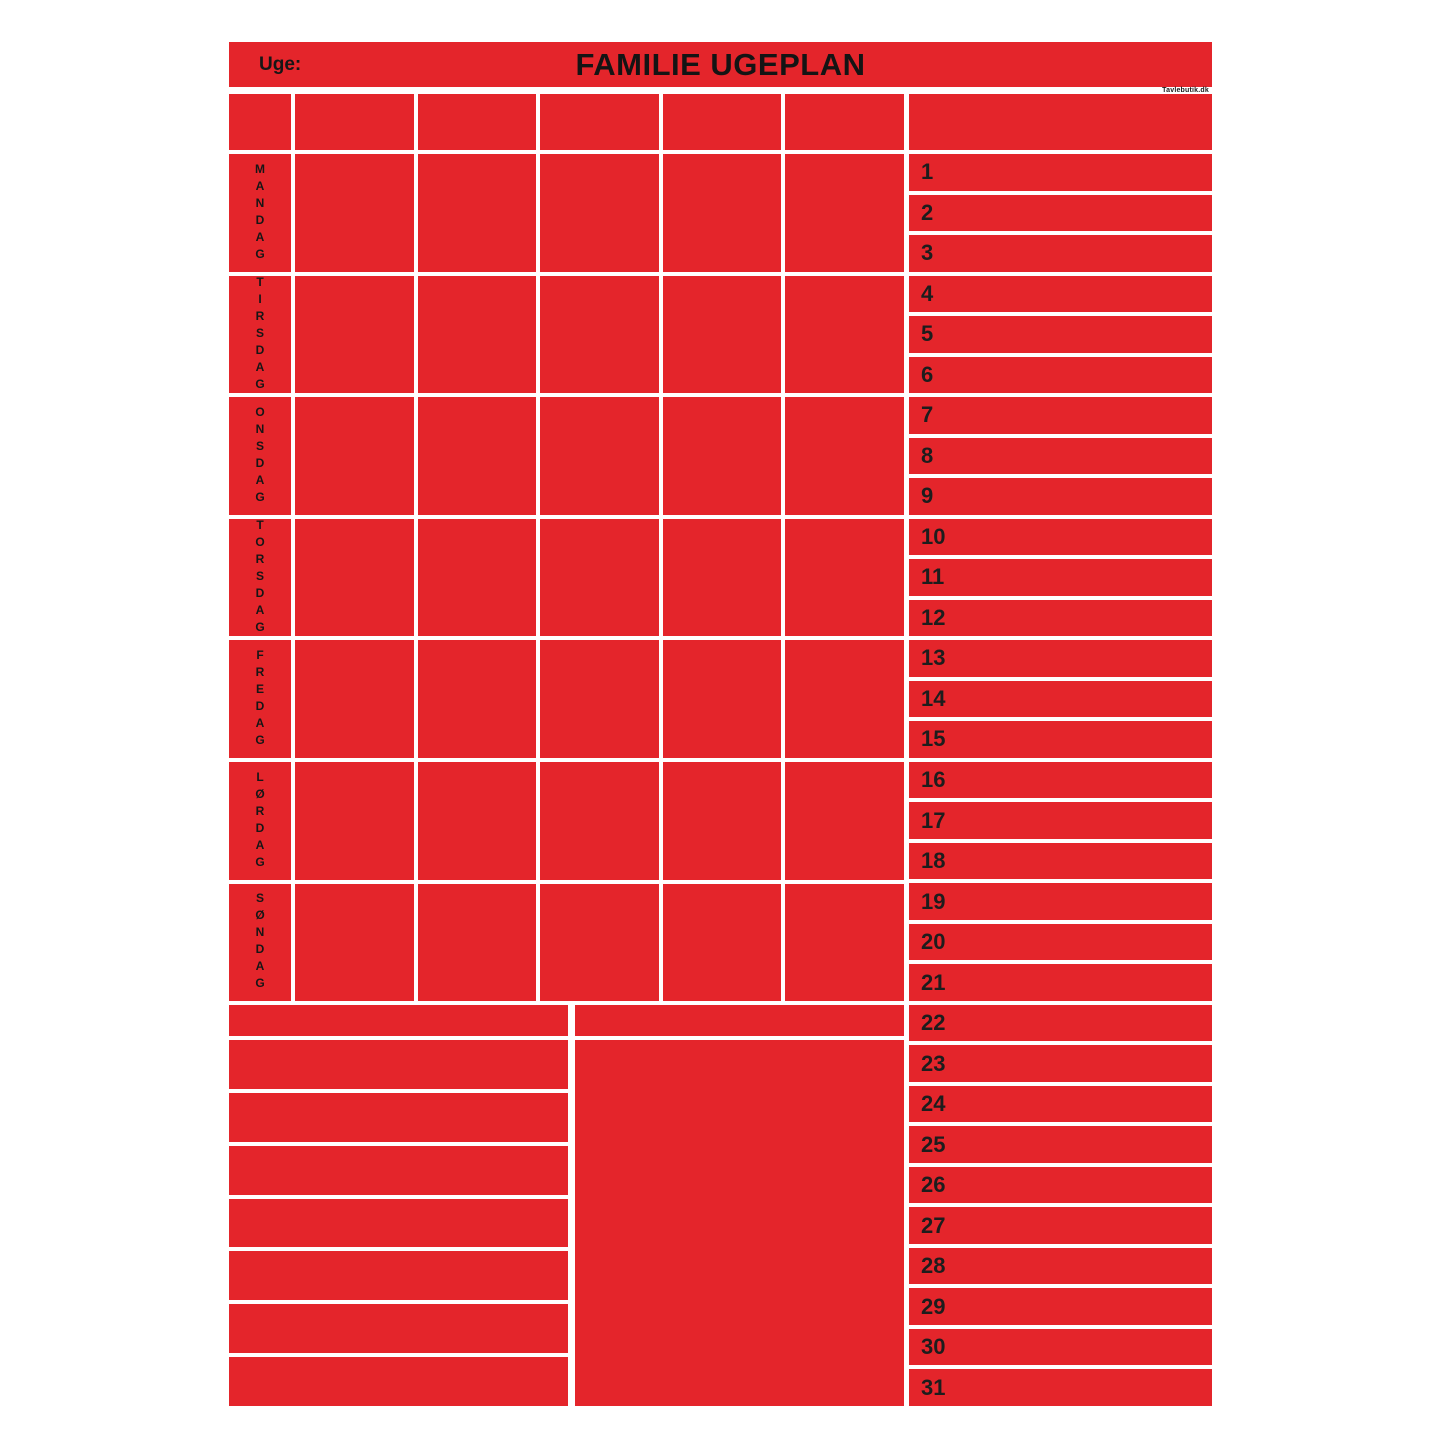 This screenshot has height=1445, width=1445. Describe the element at coordinates (260, 334) in the screenshot. I see `day-label: TIRSDAG` at that location.